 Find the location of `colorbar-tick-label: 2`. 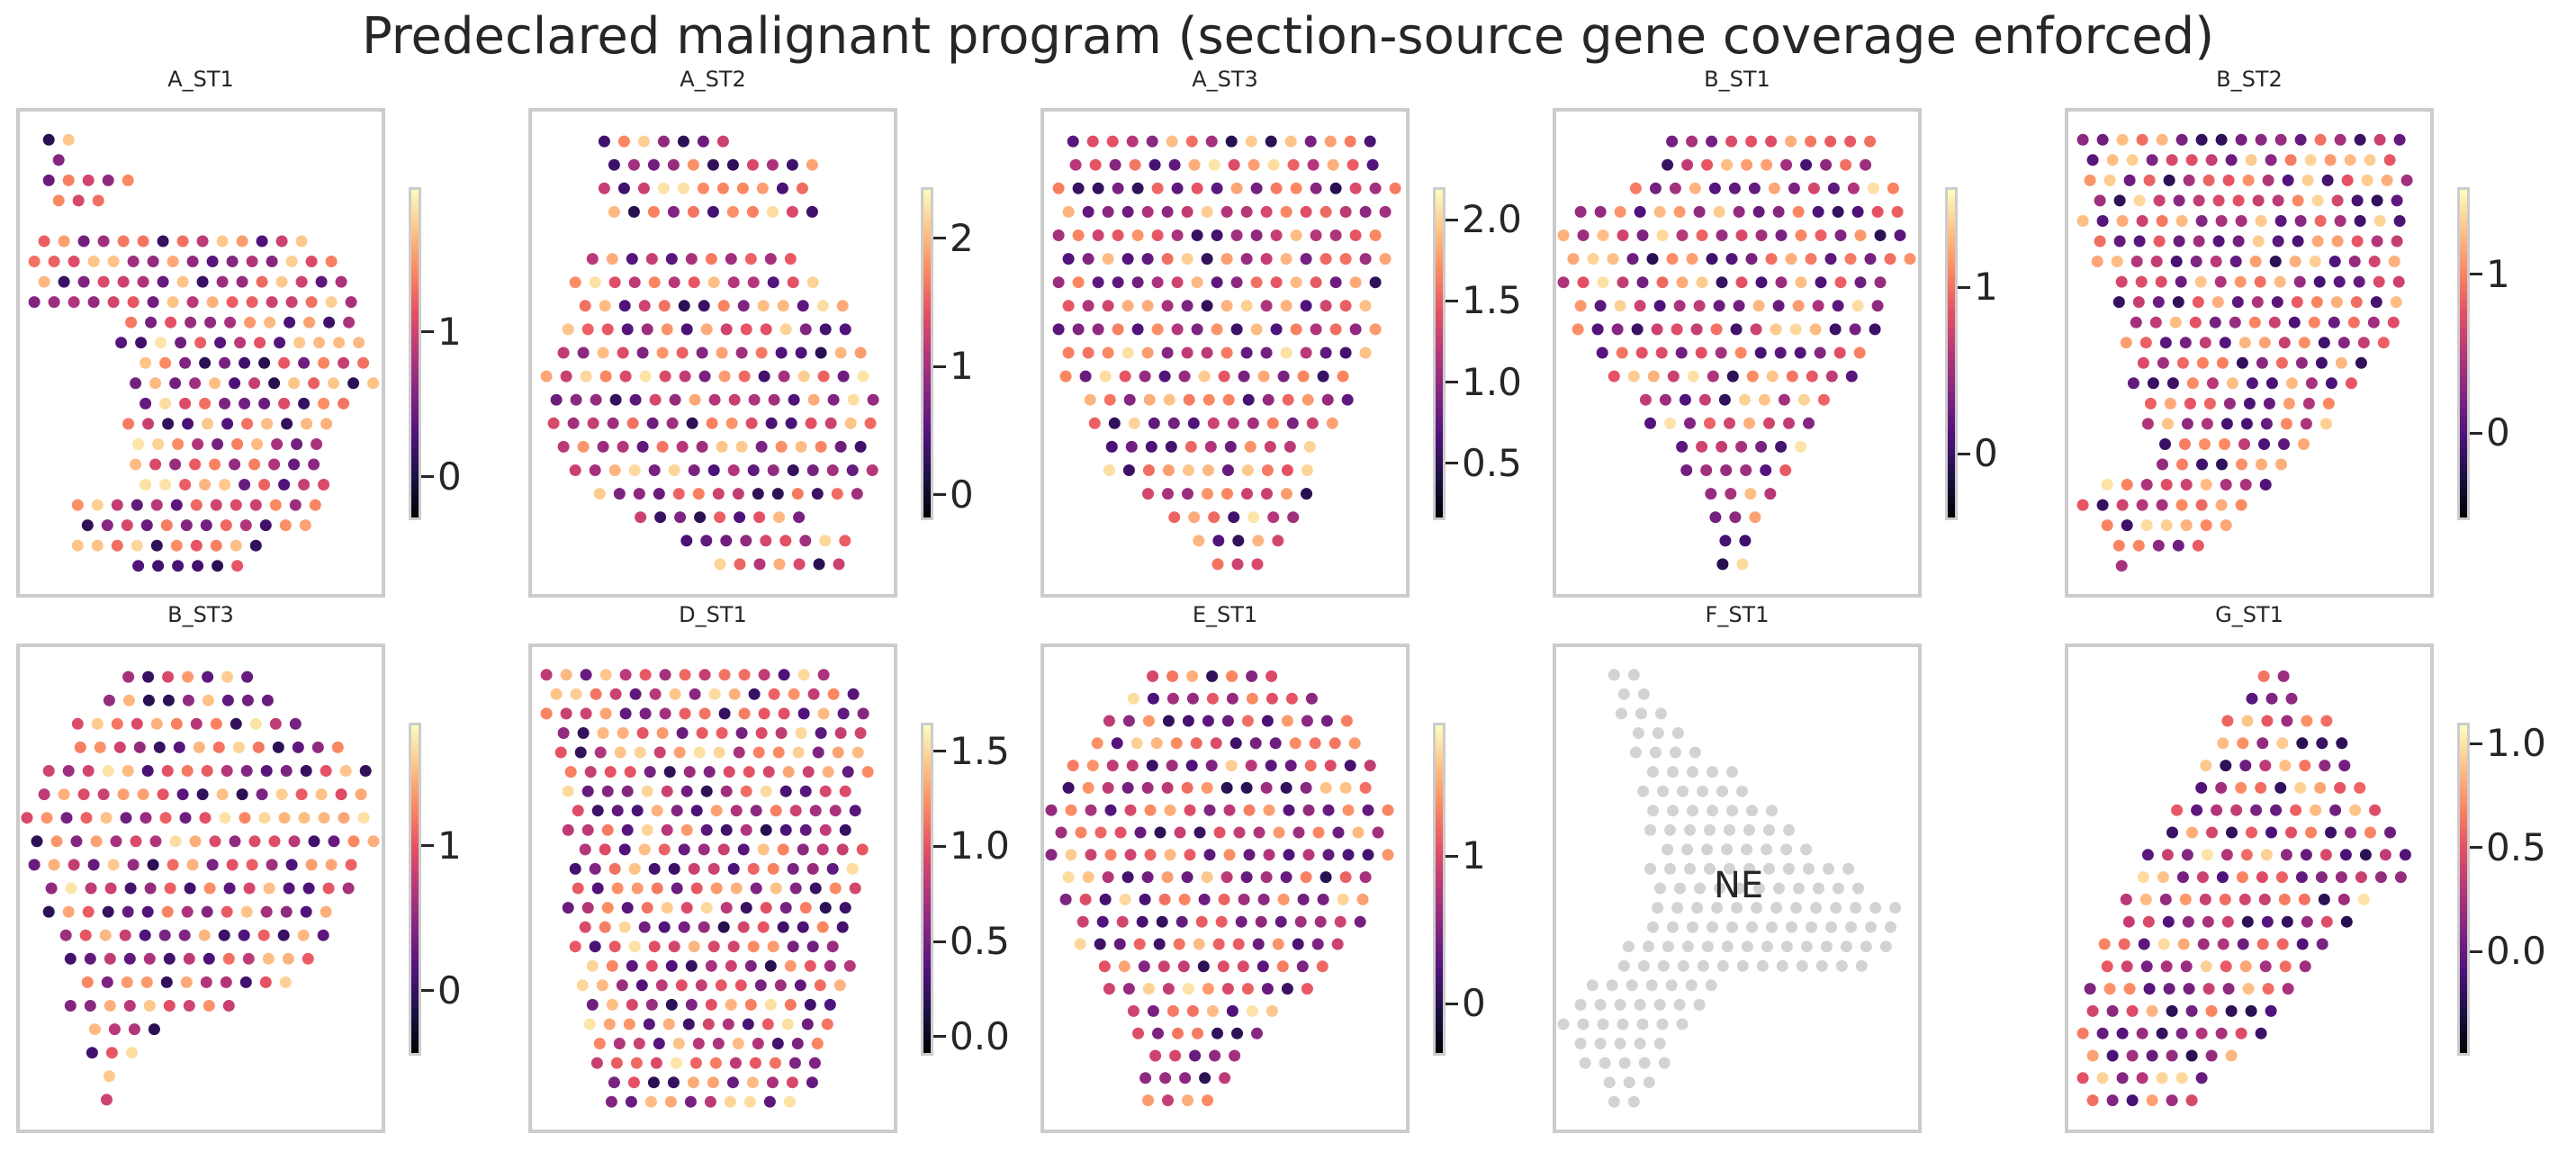

colorbar-tick-label: 2 is located at coordinates (962, 238).